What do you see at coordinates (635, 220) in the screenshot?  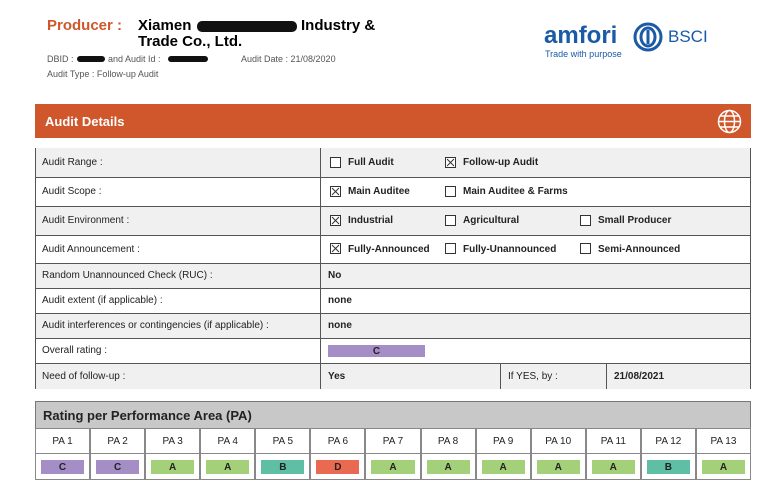 I see `option-label: Small Producer` at bounding box center [635, 220].